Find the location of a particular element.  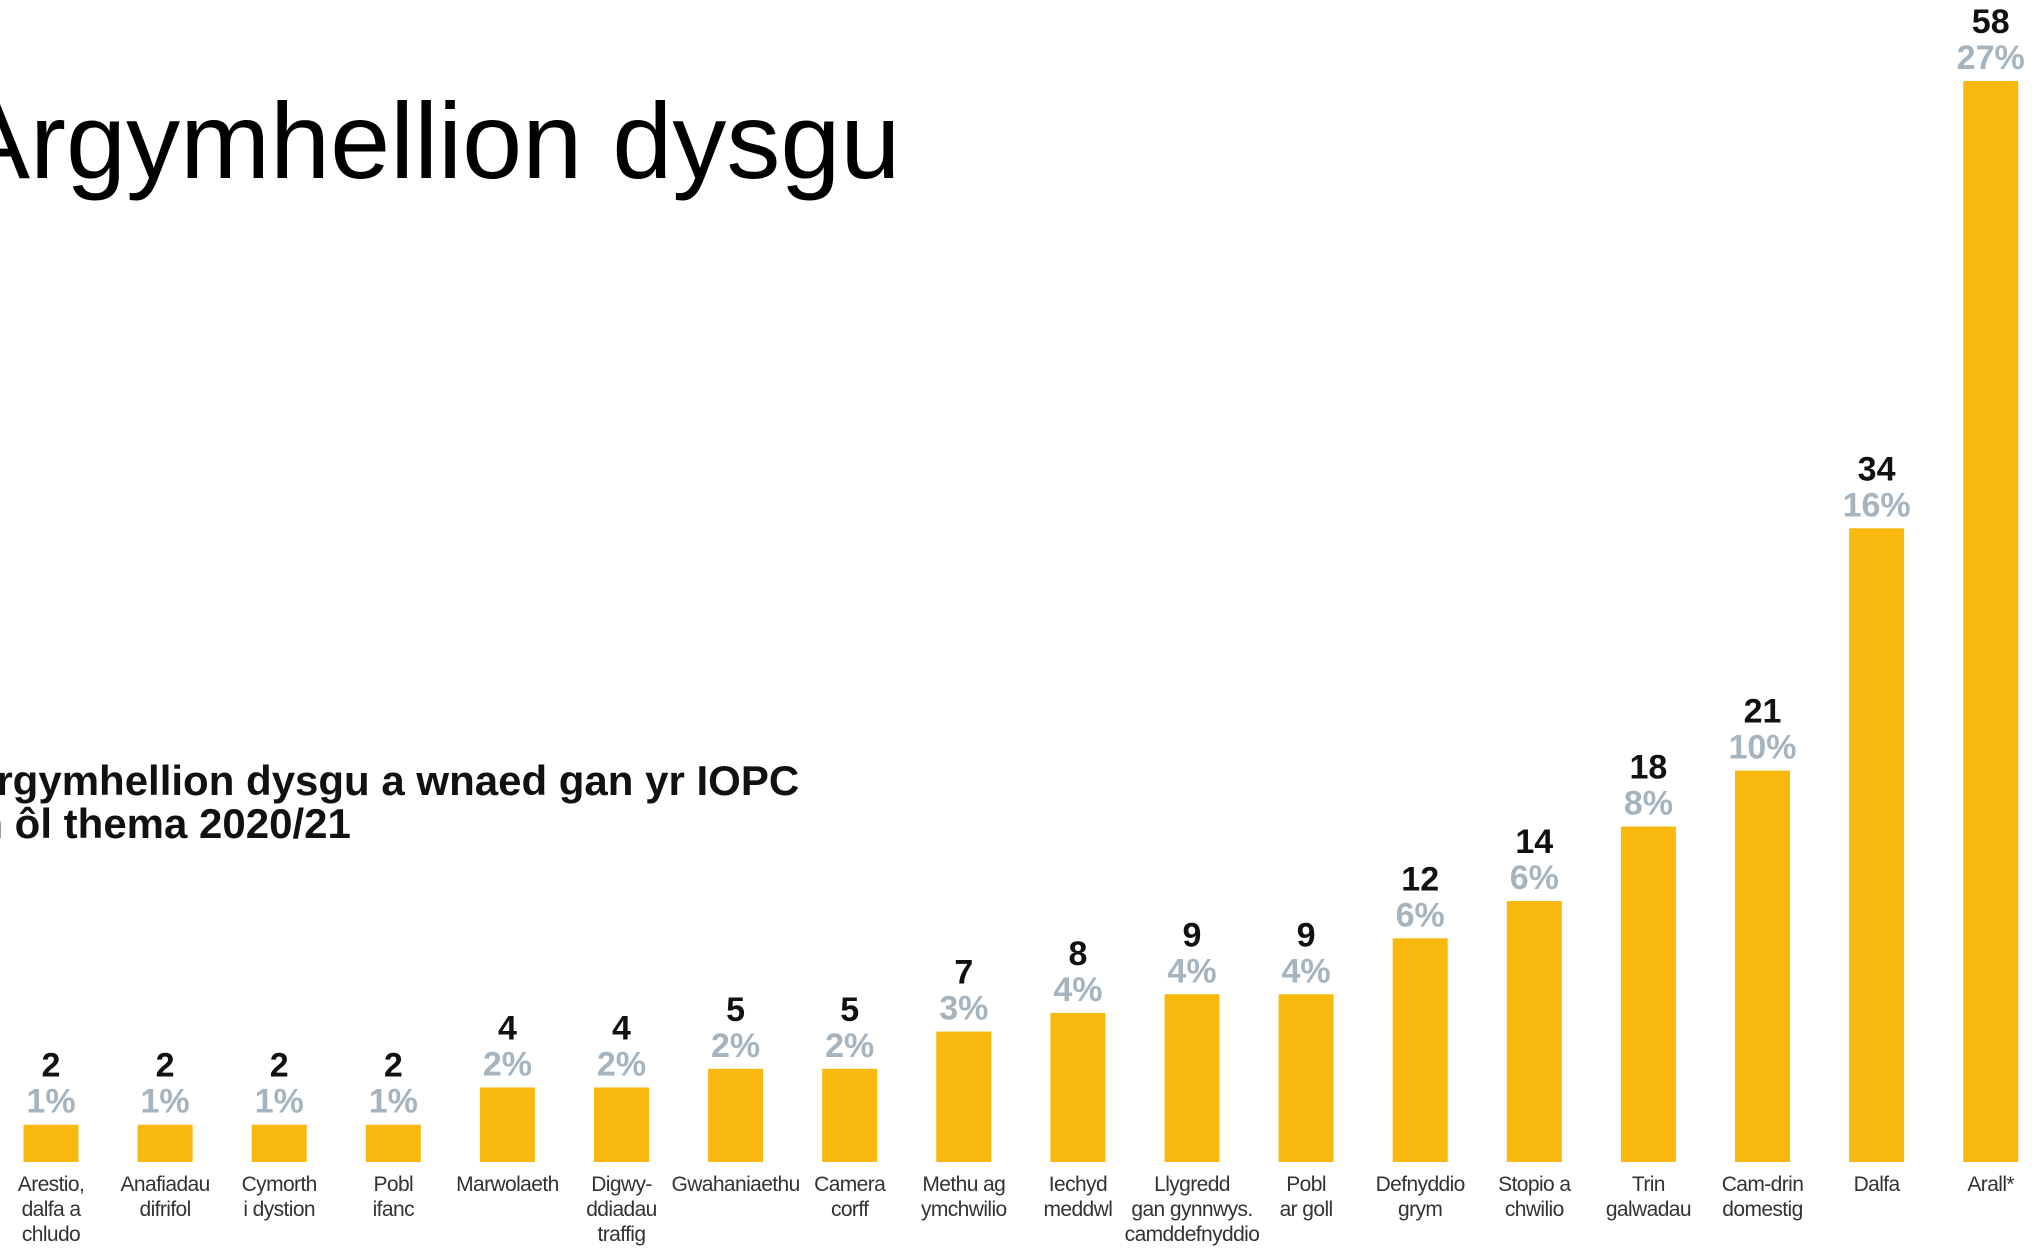

value-label: 18 is located at coordinates (1648, 768).